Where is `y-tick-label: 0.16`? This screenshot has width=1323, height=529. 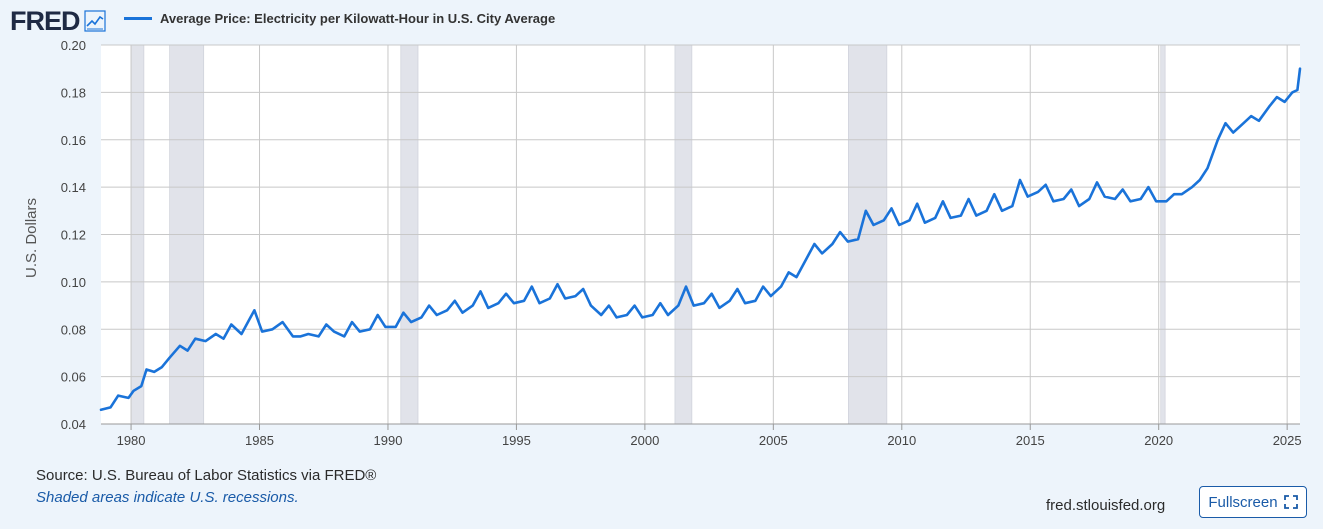 y-tick-label: 0.16 is located at coordinates (73, 140).